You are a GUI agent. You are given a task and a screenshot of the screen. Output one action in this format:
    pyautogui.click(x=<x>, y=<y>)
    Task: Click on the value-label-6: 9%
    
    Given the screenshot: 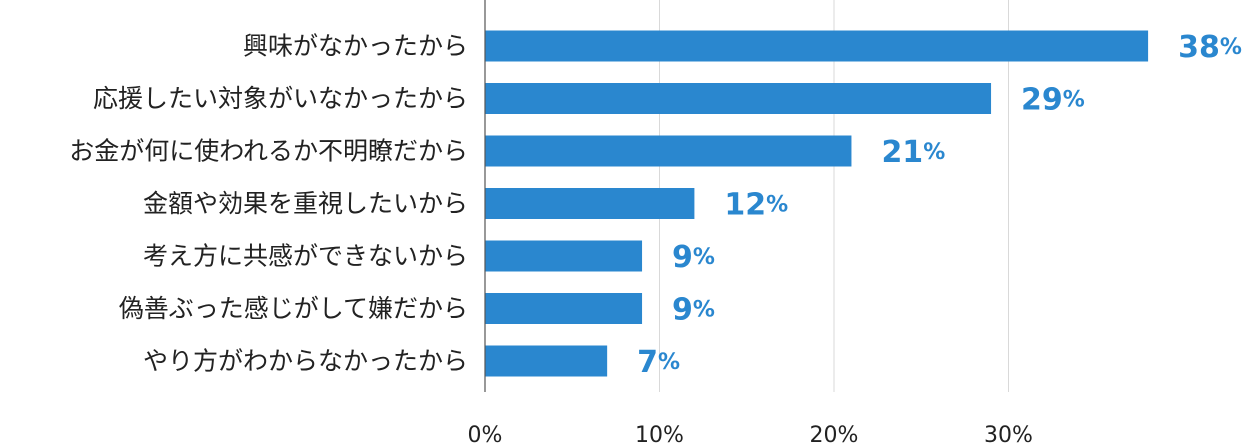 What is the action you would take?
    pyautogui.click(x=693, y=309)
    